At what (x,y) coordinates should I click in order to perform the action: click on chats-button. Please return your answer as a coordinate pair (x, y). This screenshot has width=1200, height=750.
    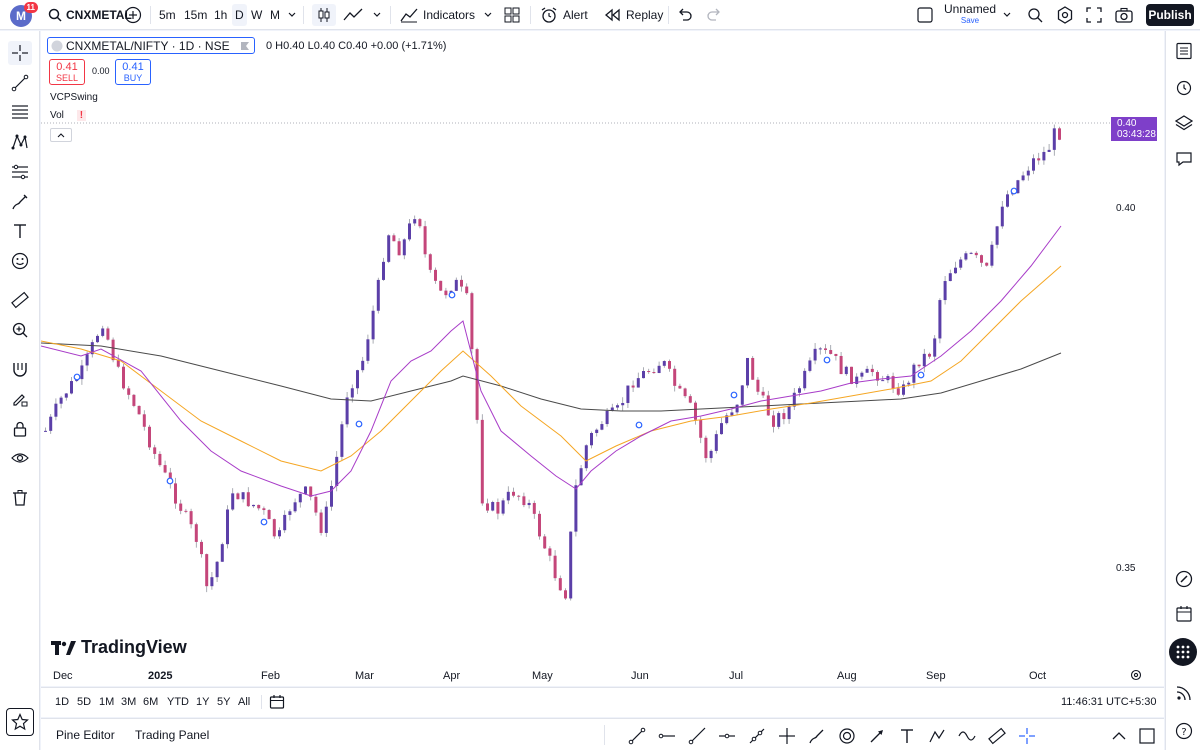
    Looking at the image, I should click on (1184, 159).